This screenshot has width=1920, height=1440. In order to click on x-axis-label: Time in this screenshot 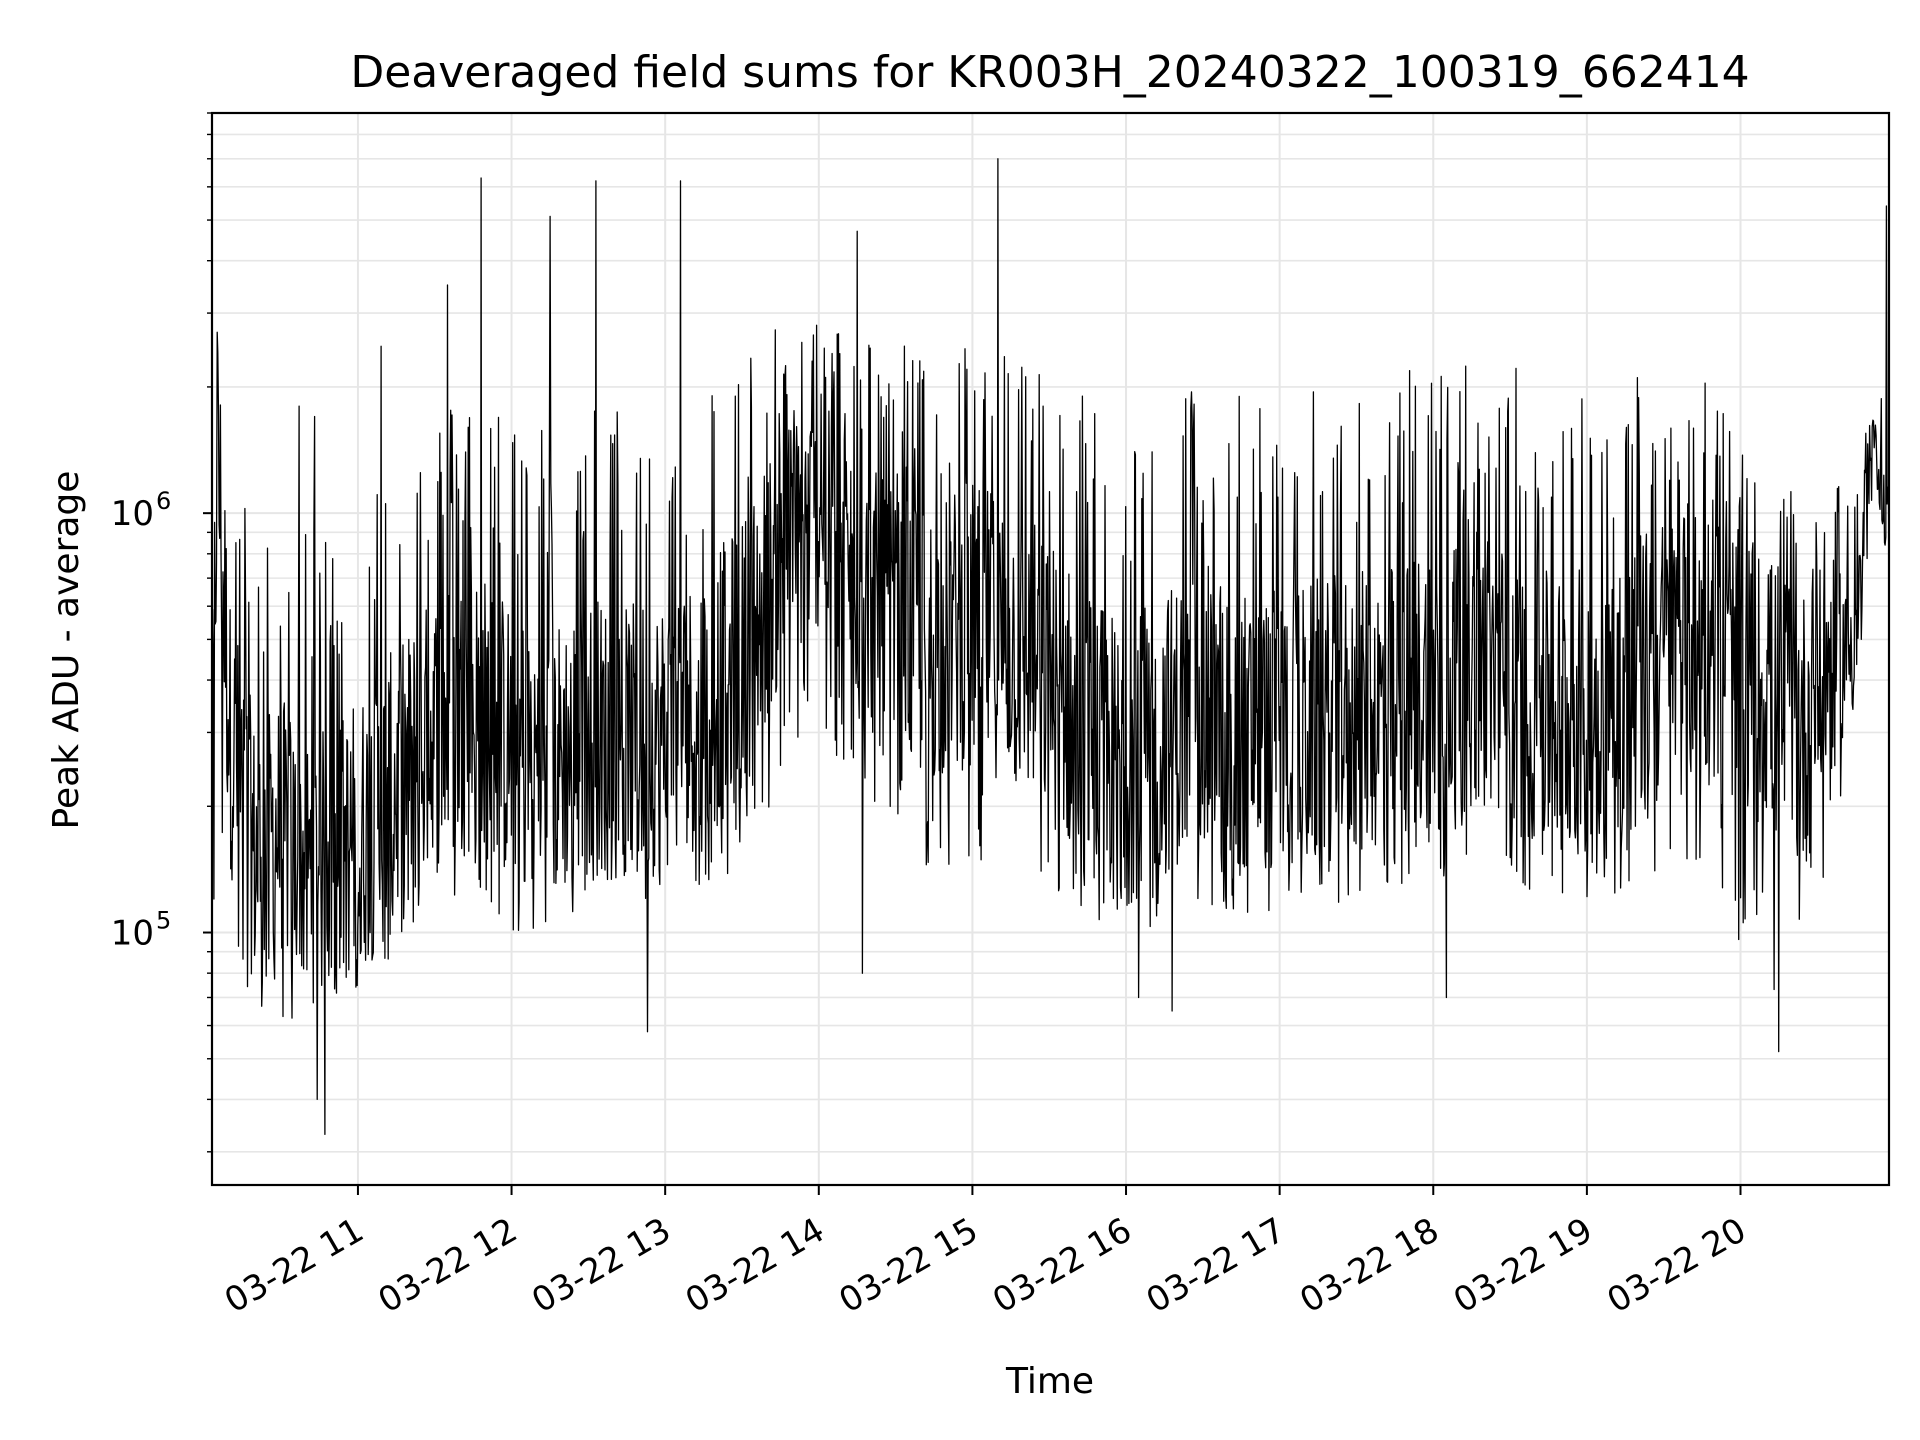, I will do `click(1049, 1381)`.